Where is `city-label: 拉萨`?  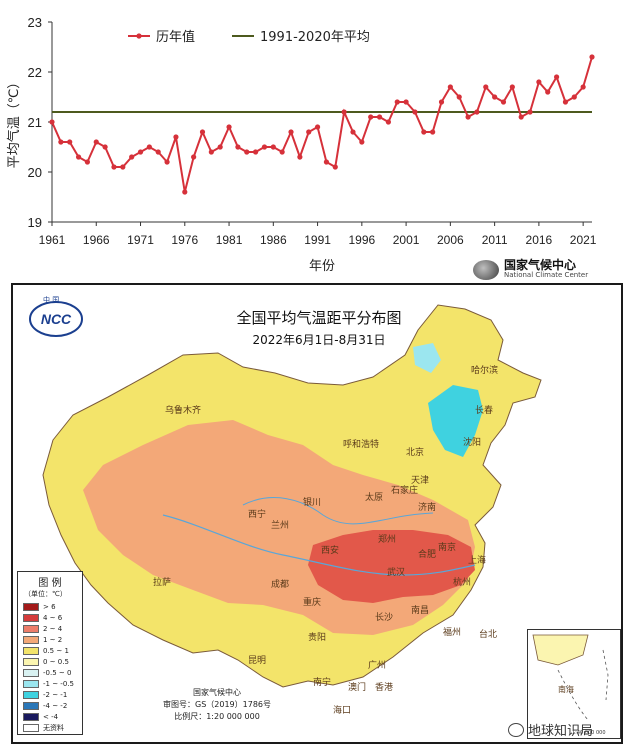
city-label: 拉萨 is located at coordinates (162, 583).